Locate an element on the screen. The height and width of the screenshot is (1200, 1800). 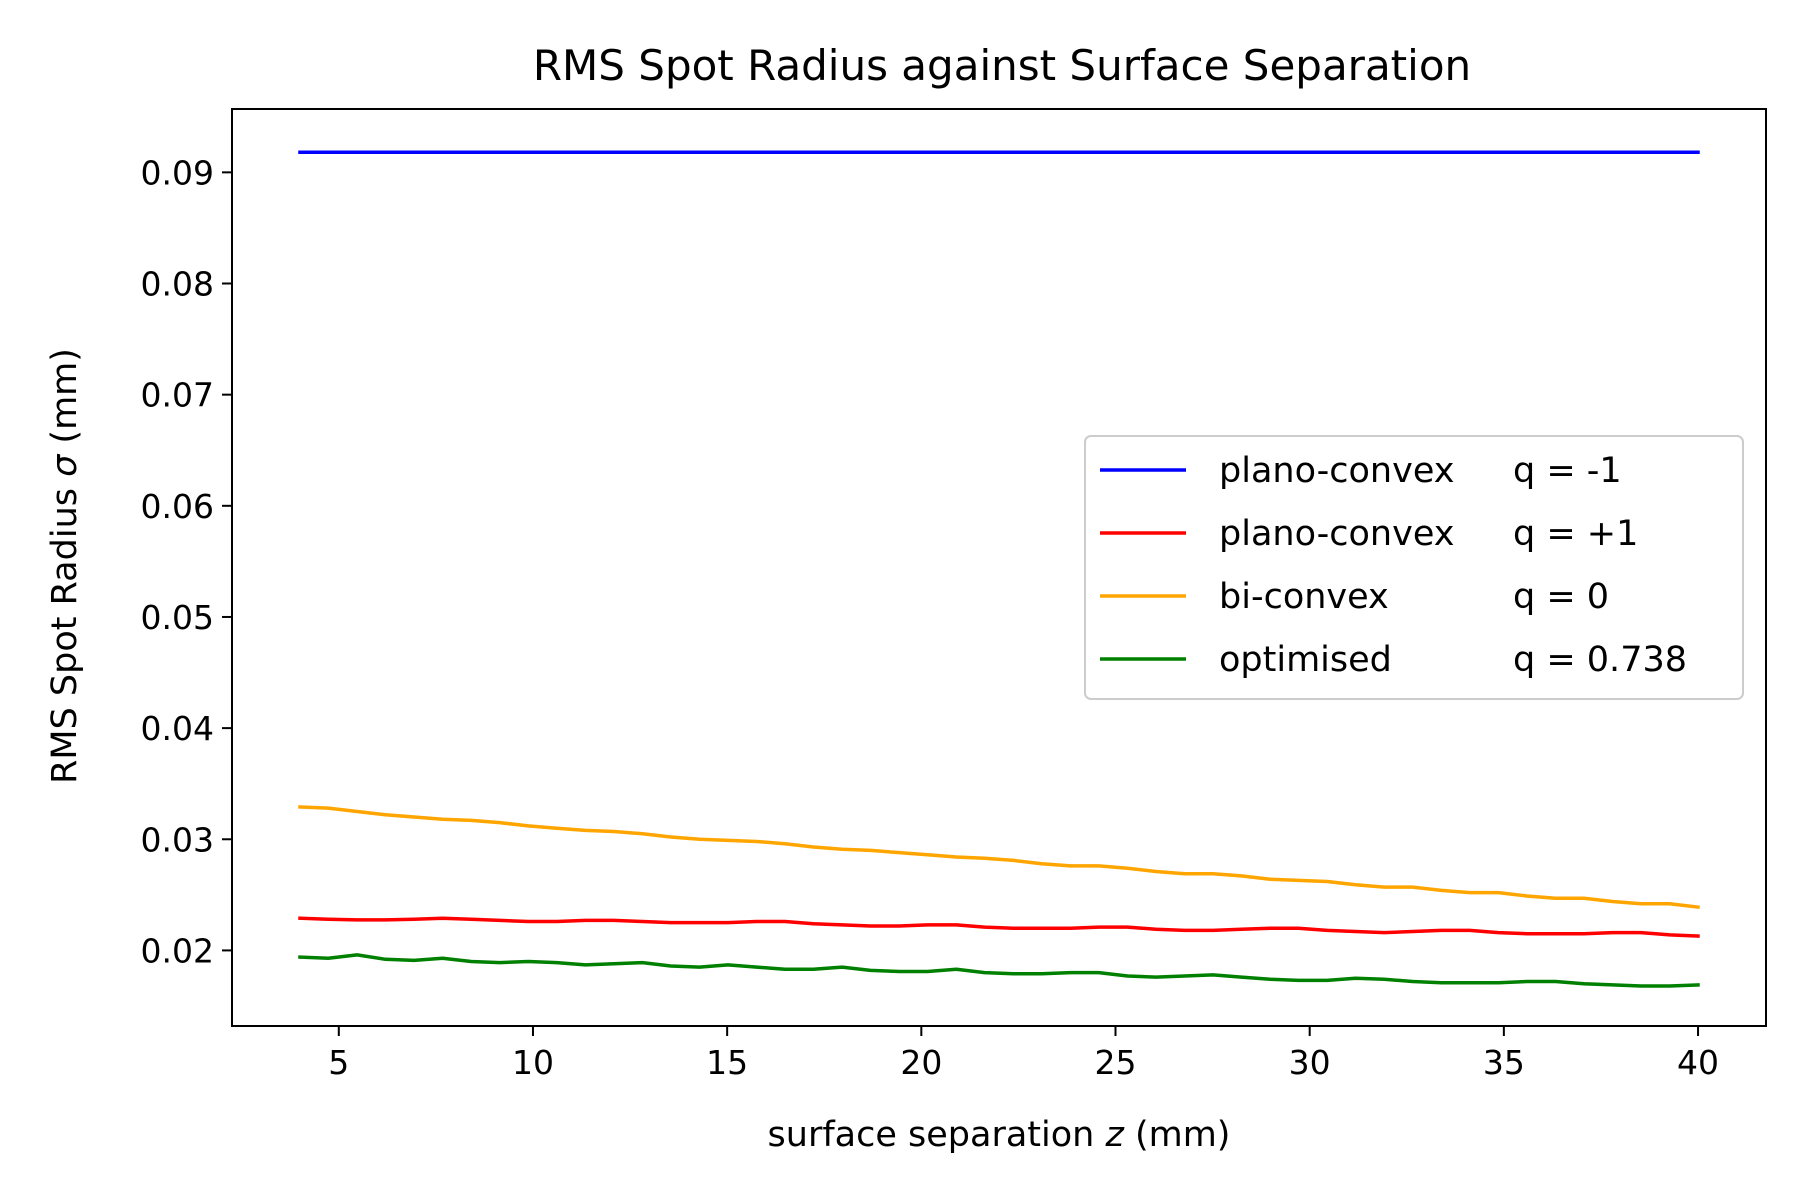
x-tick-label: 30 is located at coordinates (1310, 1062).